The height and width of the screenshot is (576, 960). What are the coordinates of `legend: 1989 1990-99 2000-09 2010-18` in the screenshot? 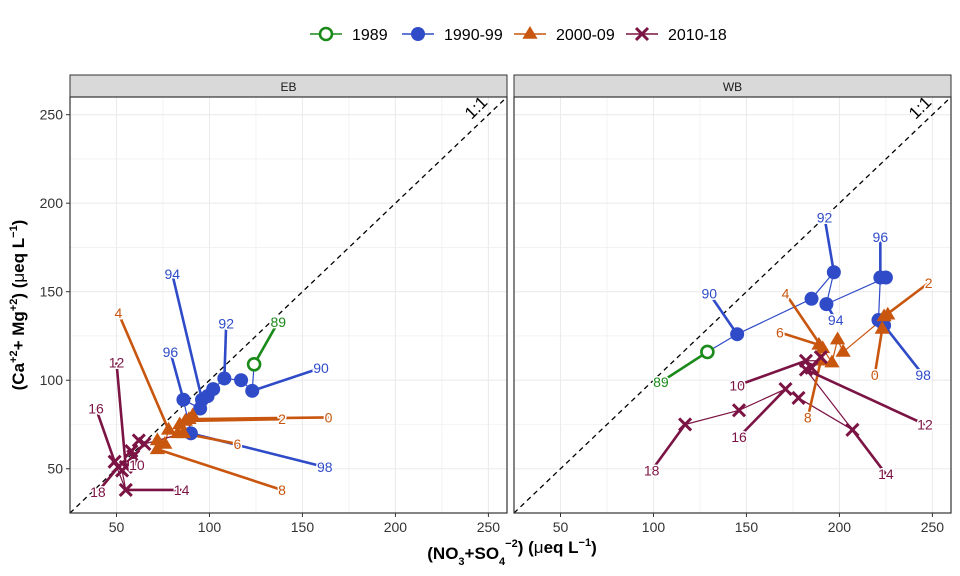 It's located at (518, 35).